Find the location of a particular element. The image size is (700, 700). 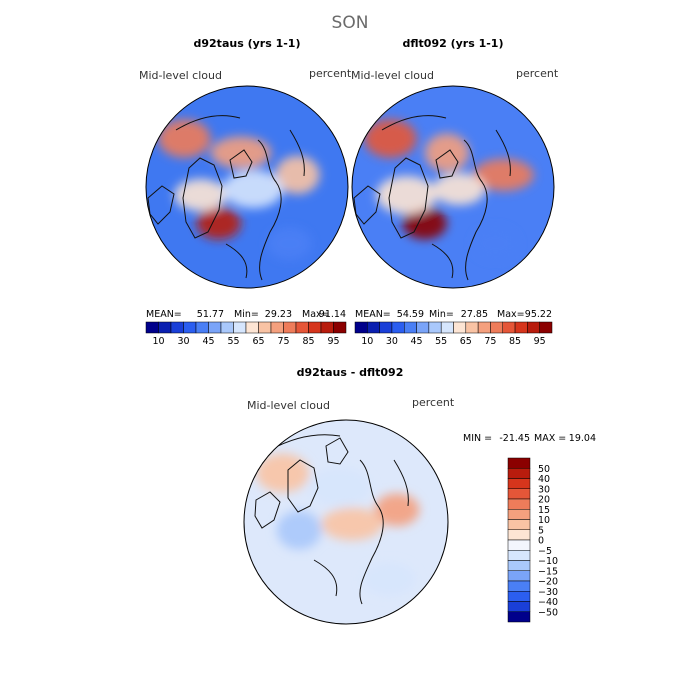

stat-b-mean-label: MEAN= is located at coordinates (373, 314).